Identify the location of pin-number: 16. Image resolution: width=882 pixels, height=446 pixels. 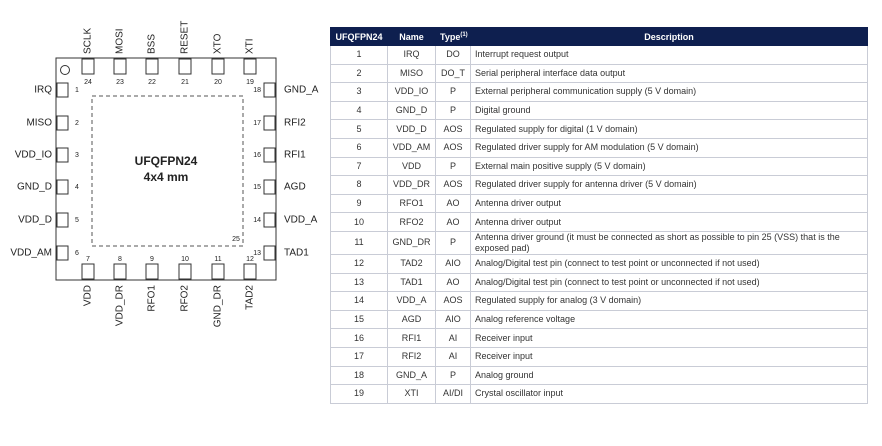
(257, 155).